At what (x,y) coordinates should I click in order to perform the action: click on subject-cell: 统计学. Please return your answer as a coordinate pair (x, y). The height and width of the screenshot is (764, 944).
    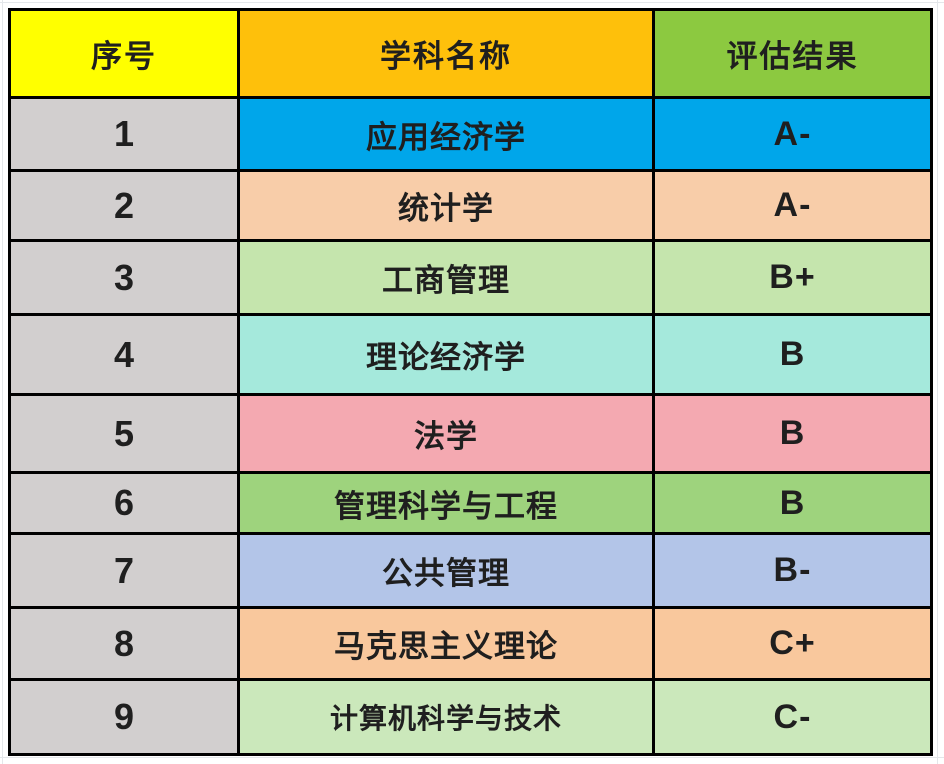
    Looking at the image, I should click on (446, 205).